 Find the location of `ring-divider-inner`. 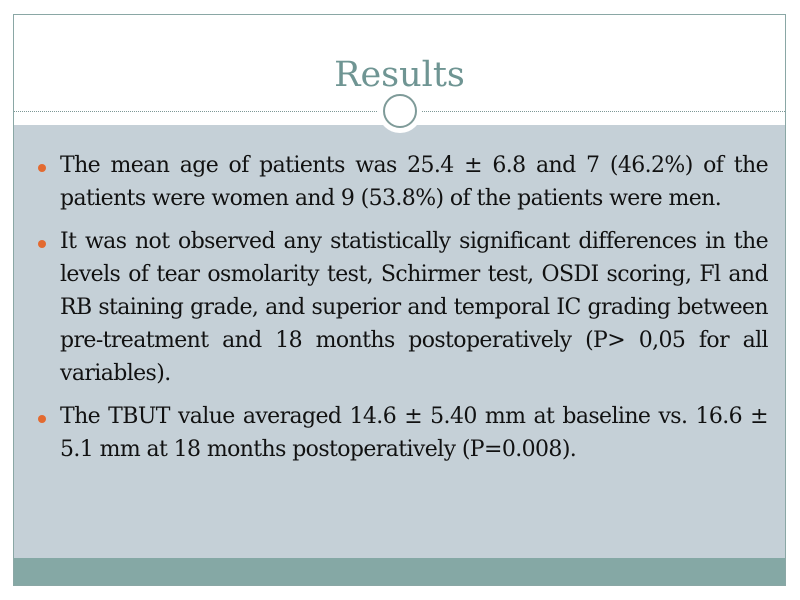

ring-divider-inner is located at coordinates (400, 111).